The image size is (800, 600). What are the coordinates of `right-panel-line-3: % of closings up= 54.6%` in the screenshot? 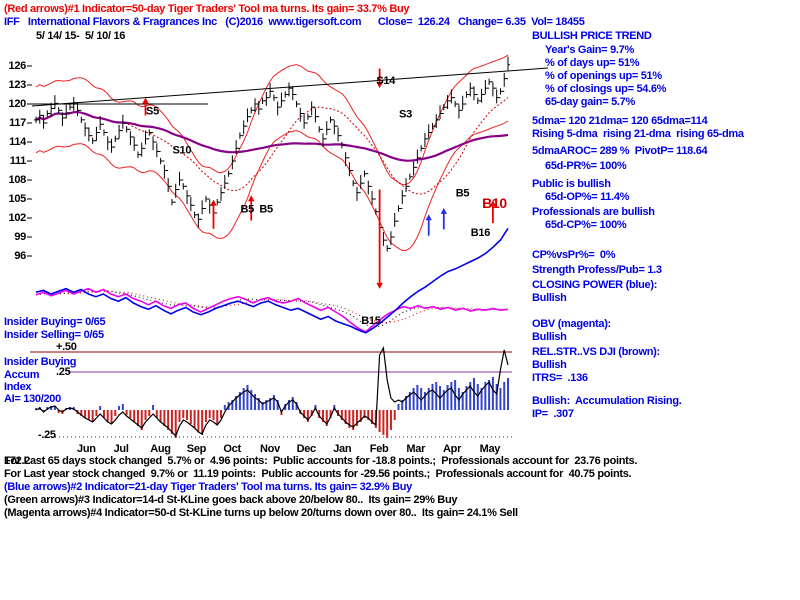 It's located at (606, 89).